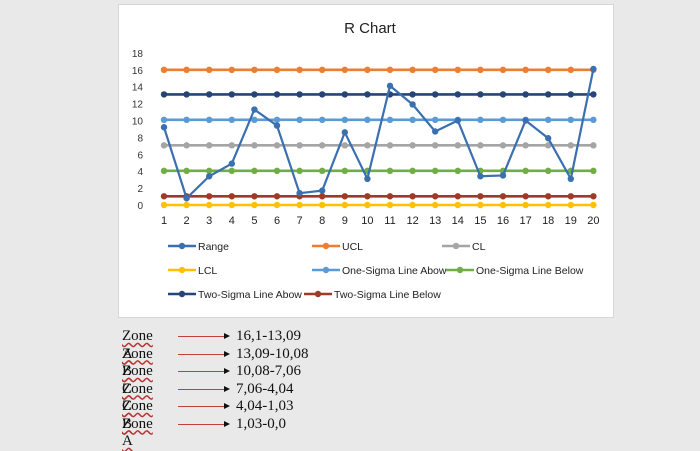 The height and width of the screenshot is (451, 700). I want to click on zone-range: 16,1-13,09, so click(268, 336).